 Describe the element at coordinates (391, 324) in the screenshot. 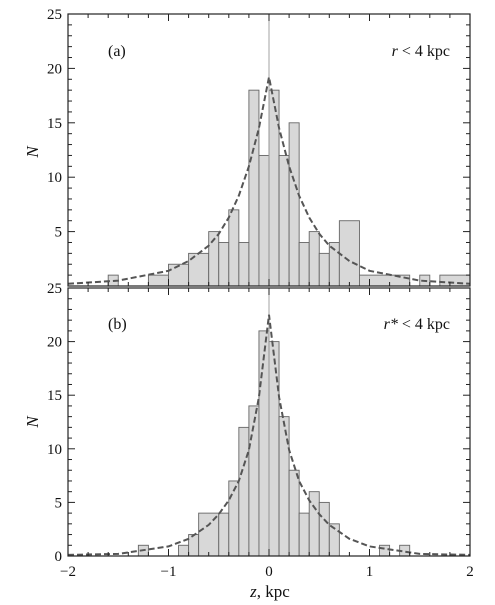

I see `annotation-var-b: r*` at that location.